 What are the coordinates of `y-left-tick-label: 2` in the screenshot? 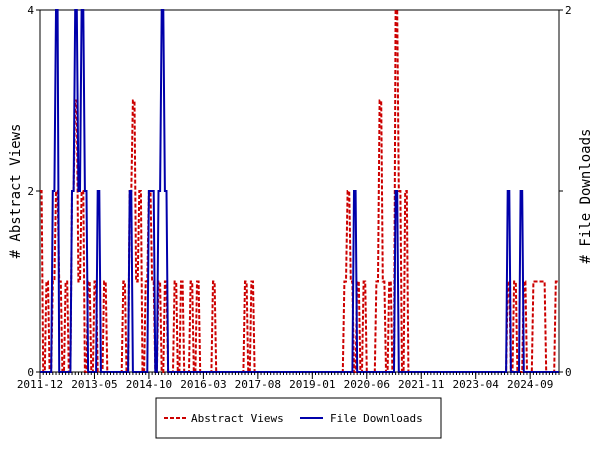 It's located at (30, 191).